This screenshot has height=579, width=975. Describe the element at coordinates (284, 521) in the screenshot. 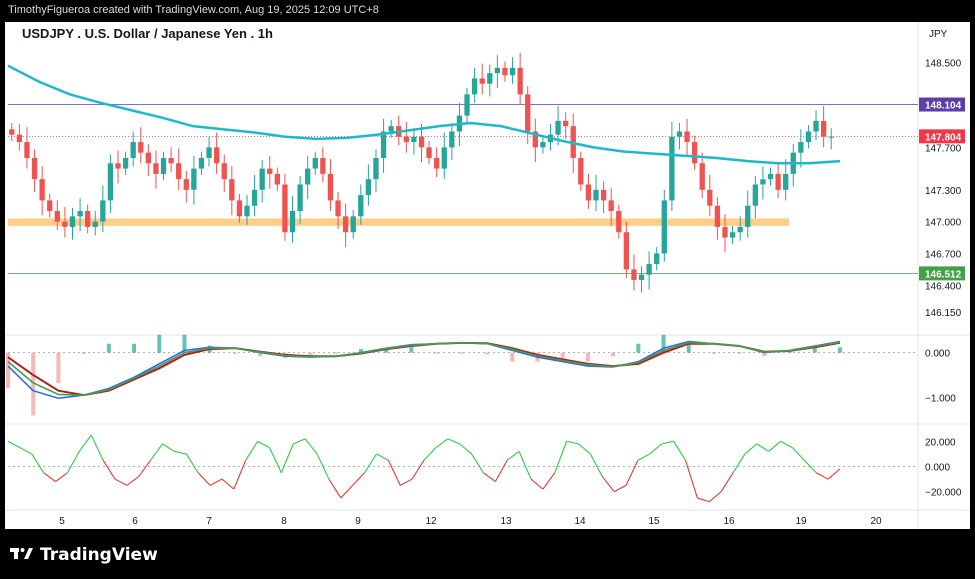

I see `time-tick-label: 8` at that location.